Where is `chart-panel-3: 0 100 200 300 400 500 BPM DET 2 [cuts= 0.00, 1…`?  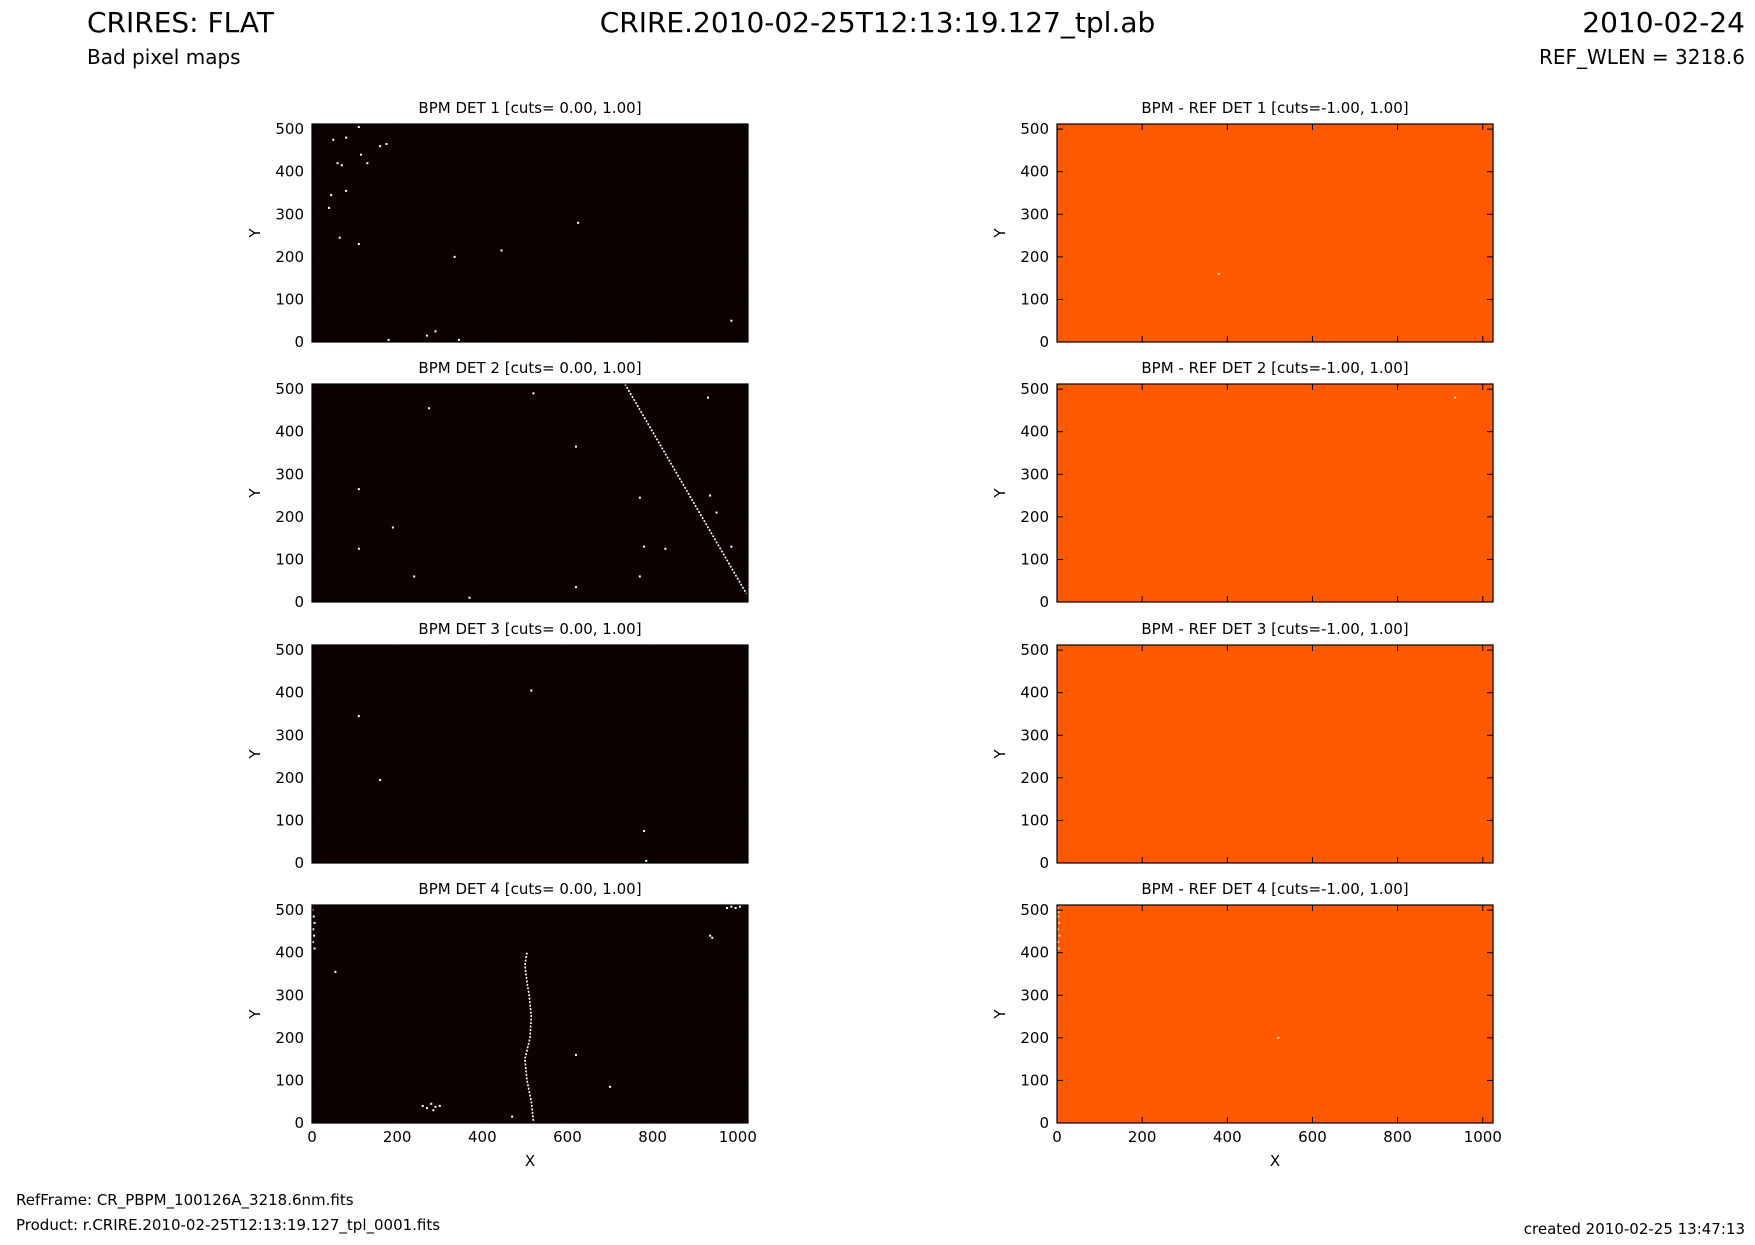
chart-panel-3: 0 100 200 300 400 500 BPM DET 2 [cuts= 0.00, 1… is located at coordinates (497, 485).